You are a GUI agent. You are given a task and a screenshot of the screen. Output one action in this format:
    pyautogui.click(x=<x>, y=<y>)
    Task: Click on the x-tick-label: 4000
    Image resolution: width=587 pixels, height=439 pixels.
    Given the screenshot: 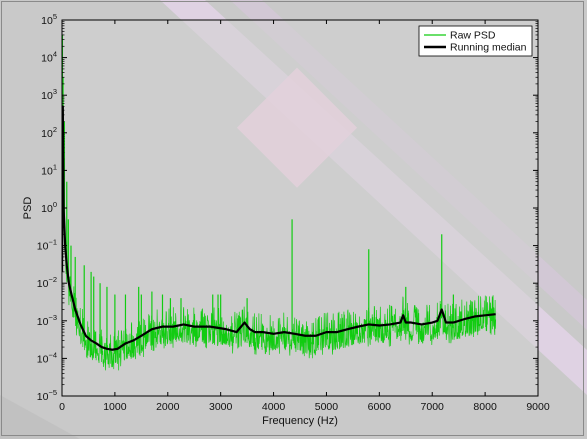 What is the action you would take?
    pyautogui.click(x=274, y=407)
    